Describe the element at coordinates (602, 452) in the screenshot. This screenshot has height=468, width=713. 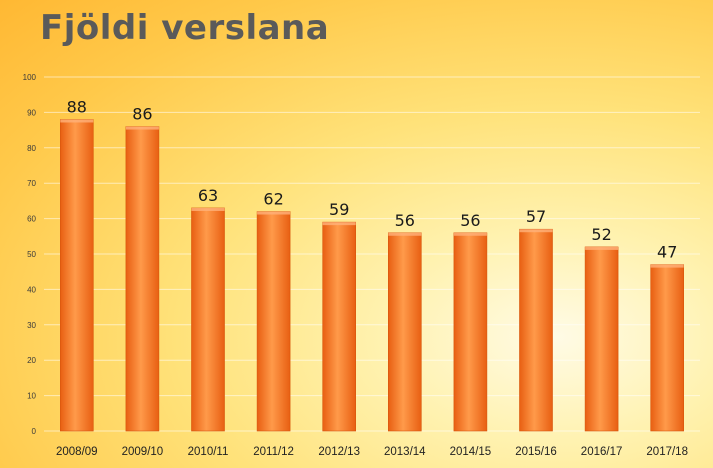
I see `x-tick-label: 2016/17` at that location.